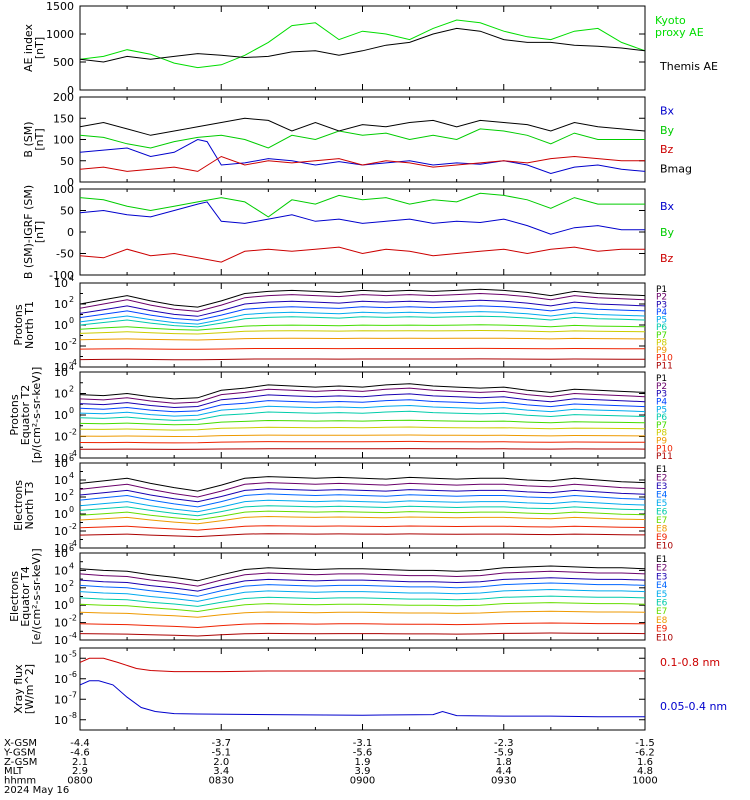  Describe the element at coordinates (362, 298) in the screenshot. I see `channel-line-p1` at that location.